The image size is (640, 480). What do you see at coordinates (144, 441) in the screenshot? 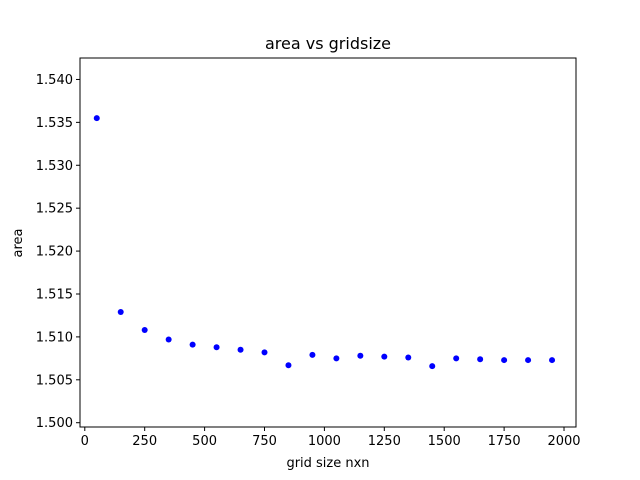
I see `x-tick-label: 250` at bounding box center [144, 441].